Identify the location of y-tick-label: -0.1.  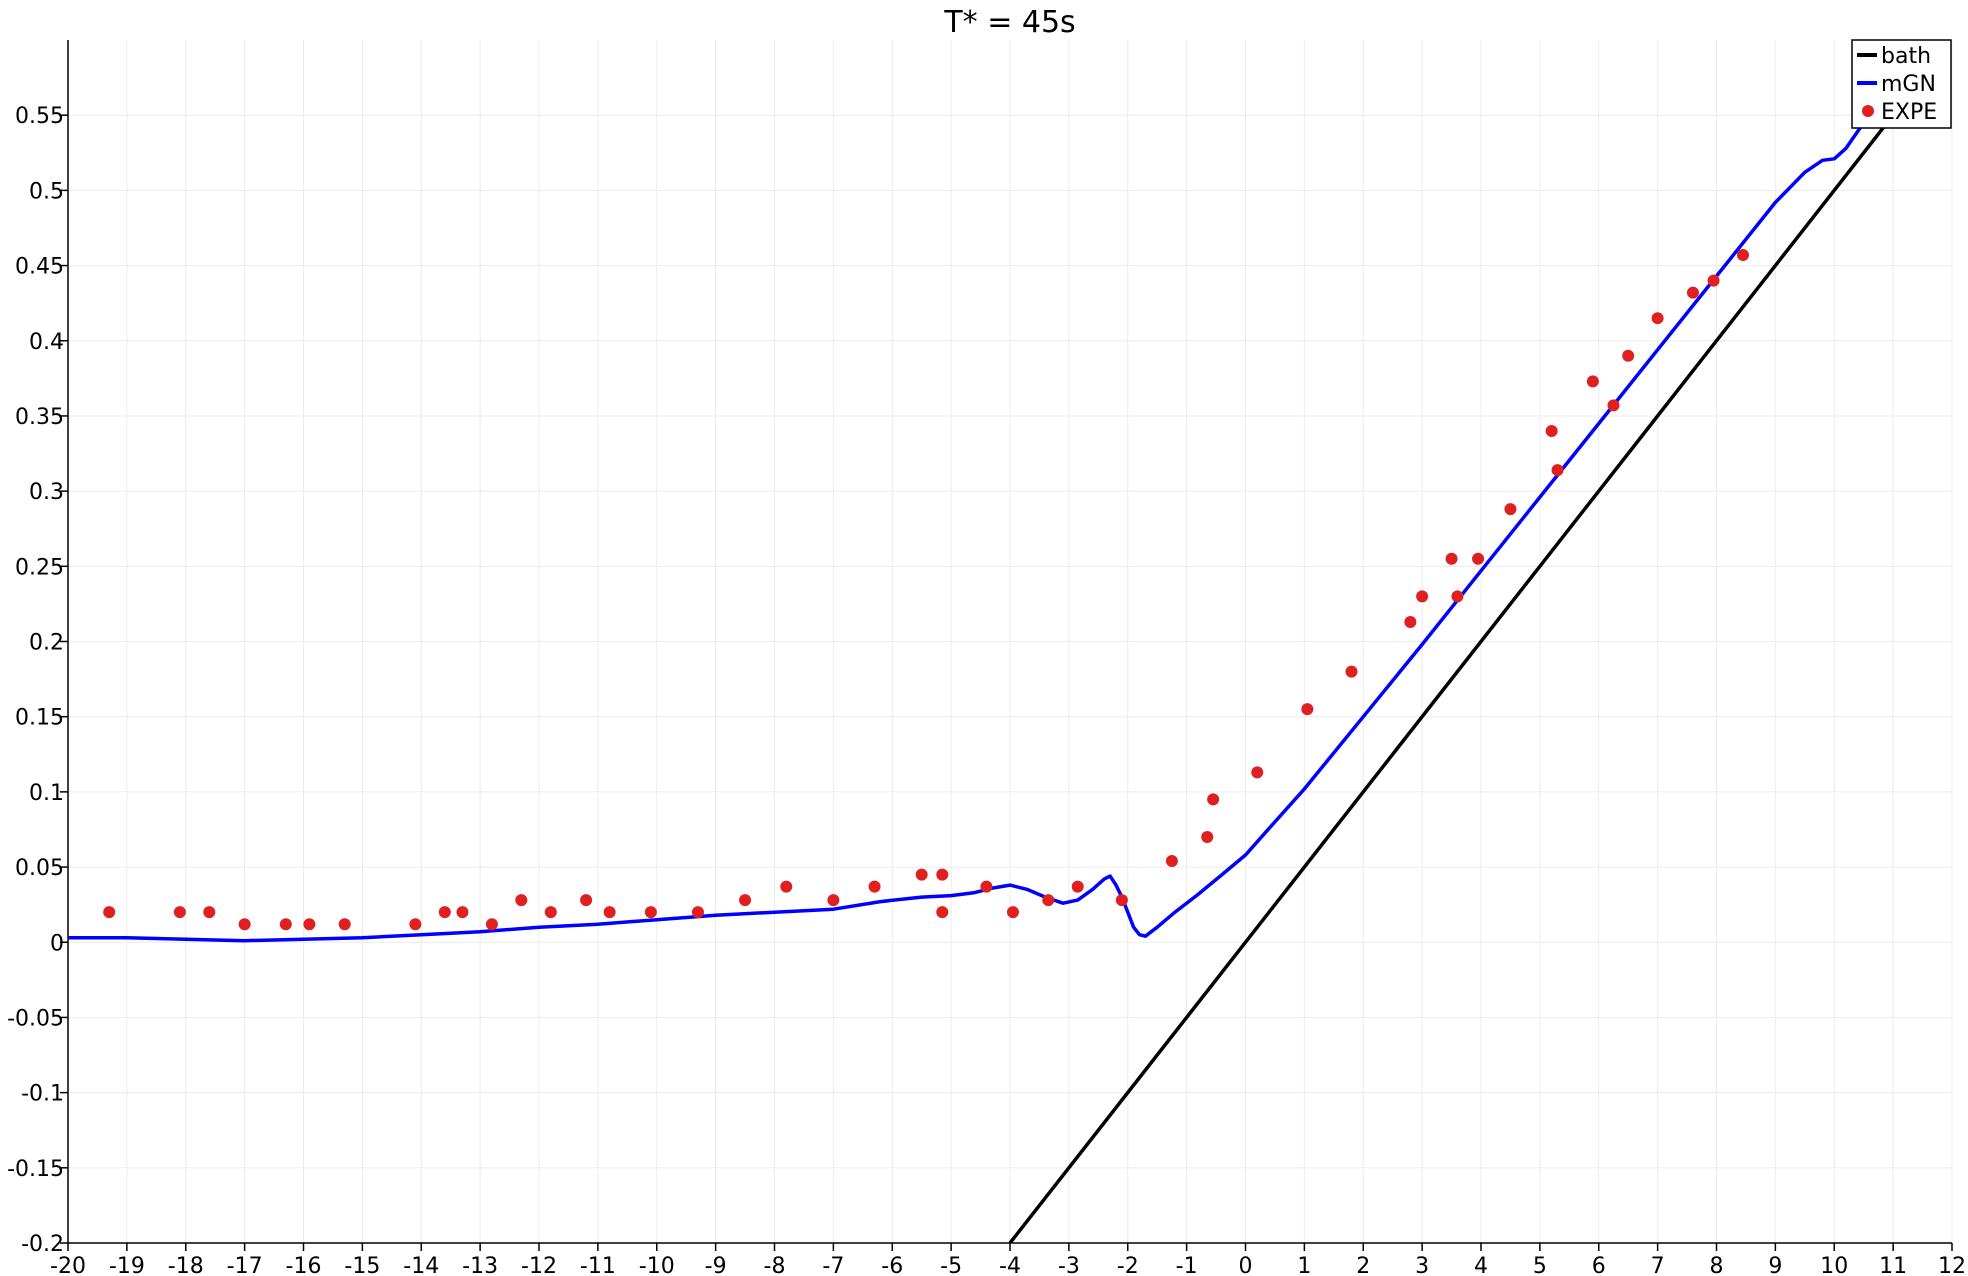
(42, 1094).